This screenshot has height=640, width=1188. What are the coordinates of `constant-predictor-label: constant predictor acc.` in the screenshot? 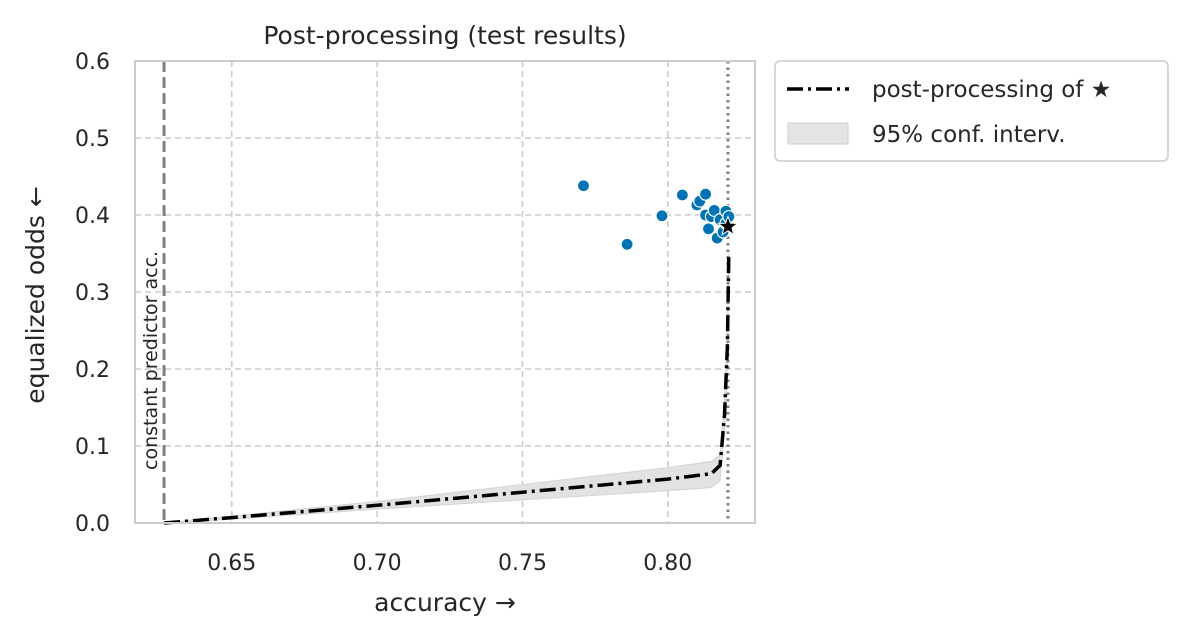 It's located at (151, 360).